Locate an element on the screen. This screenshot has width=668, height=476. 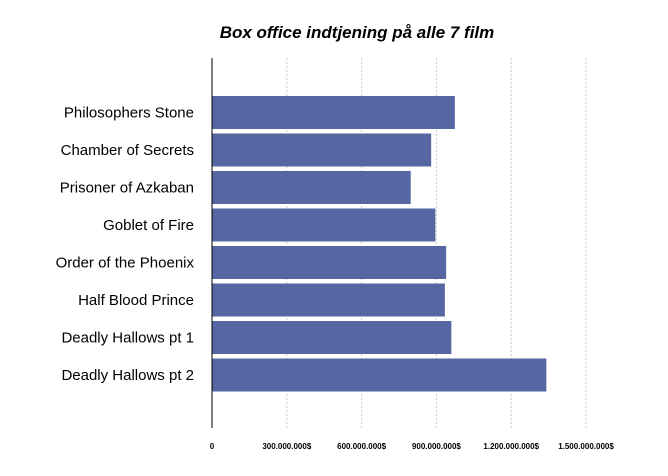
category-label: Order of the Phoenix is located at coordinates (125, 263).